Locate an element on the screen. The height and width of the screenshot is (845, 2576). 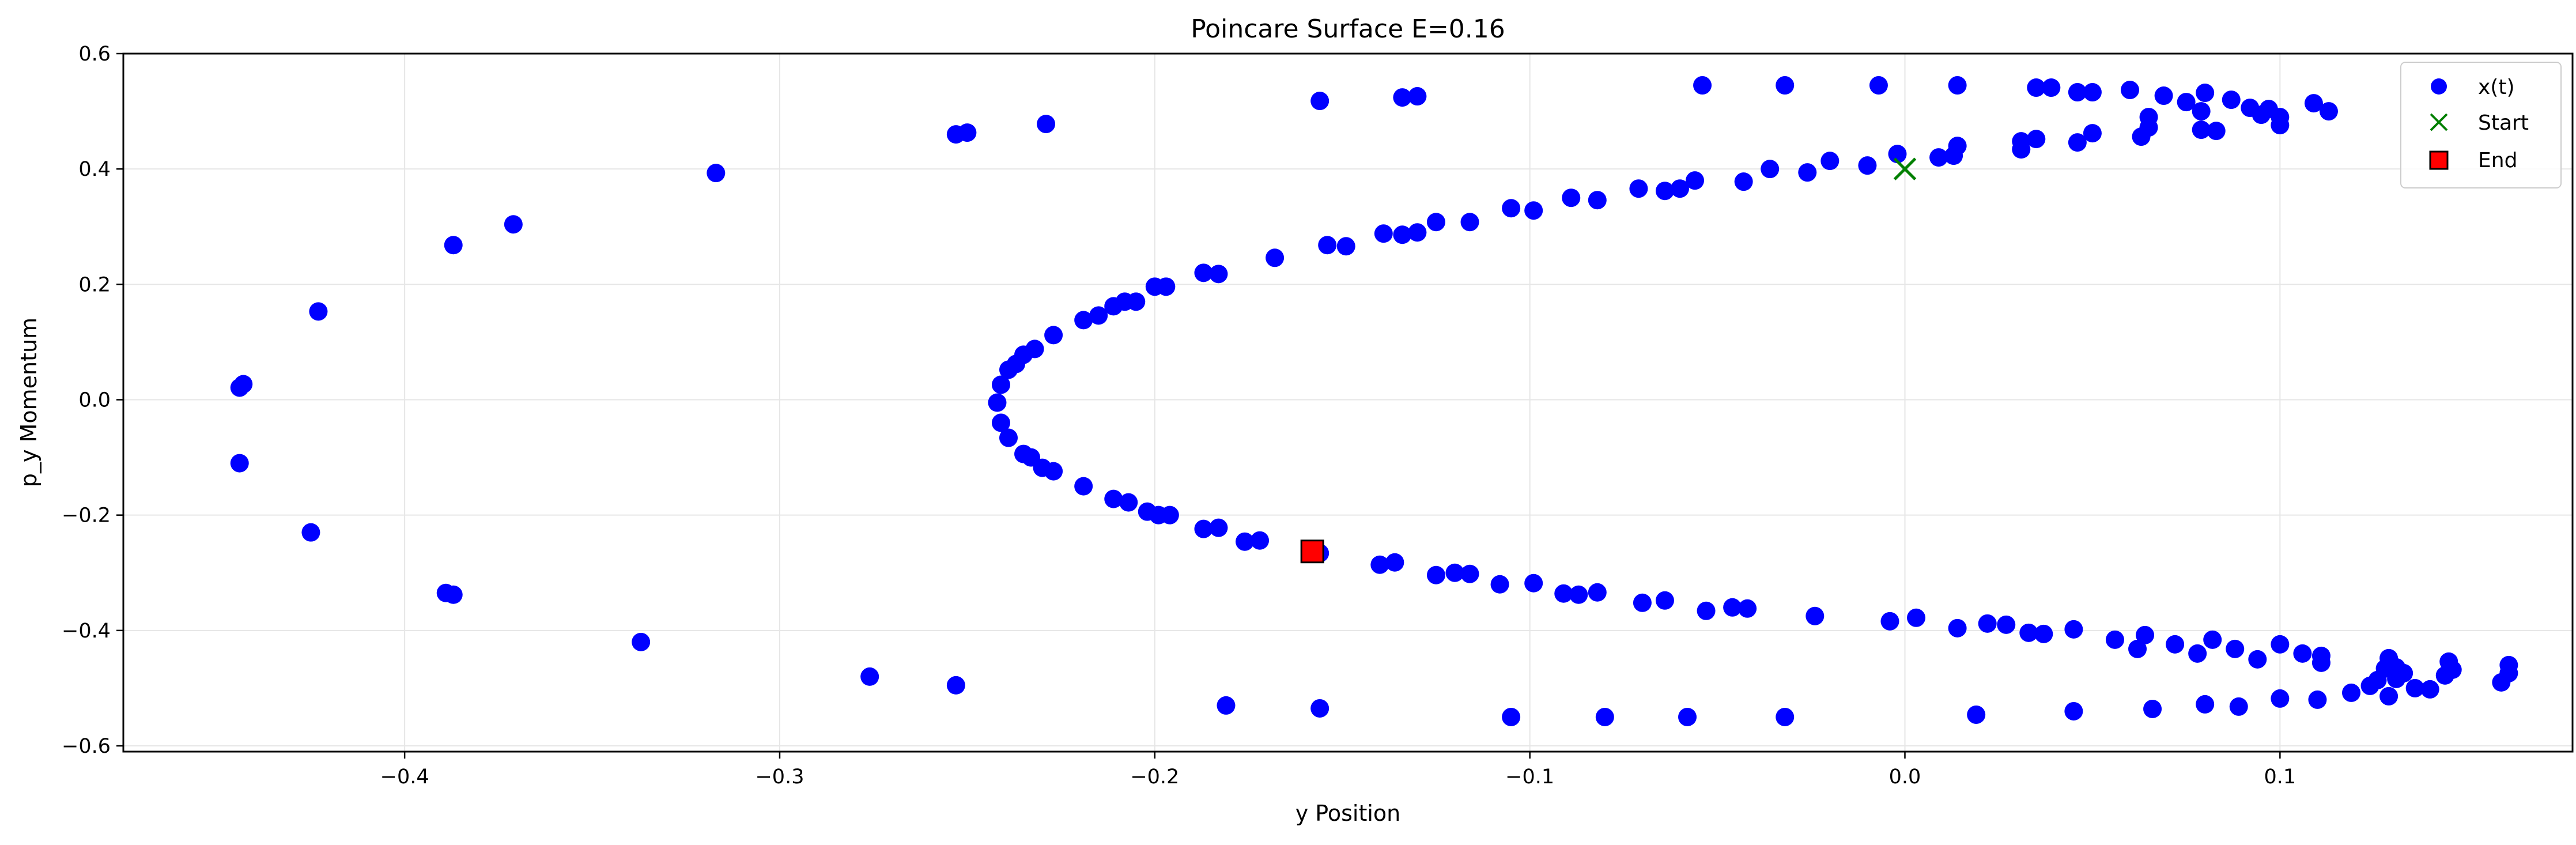
y-tick-label: −0.4 is located at coordinates (87, 632).